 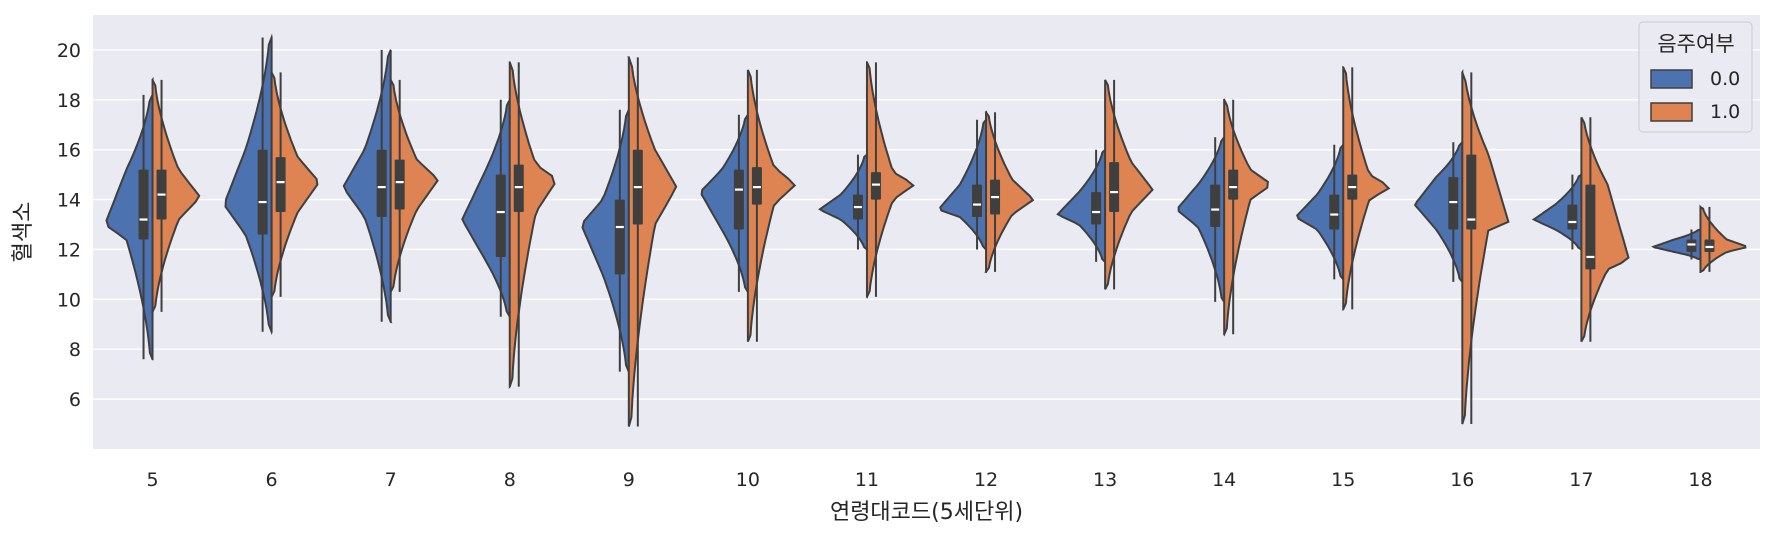 What do you see at coordinates (748, 480) in the screenshot?
I see `x-tick-label: 10` at bounding box center [748, 480].